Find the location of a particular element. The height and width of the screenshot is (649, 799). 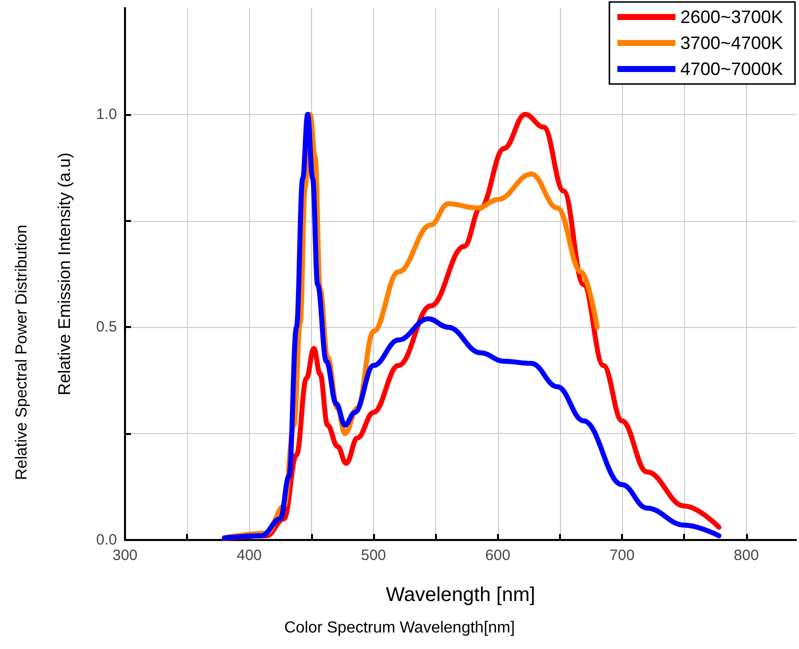

text: Relative Spectral Power Distribution is located at coordinates (22, 352).